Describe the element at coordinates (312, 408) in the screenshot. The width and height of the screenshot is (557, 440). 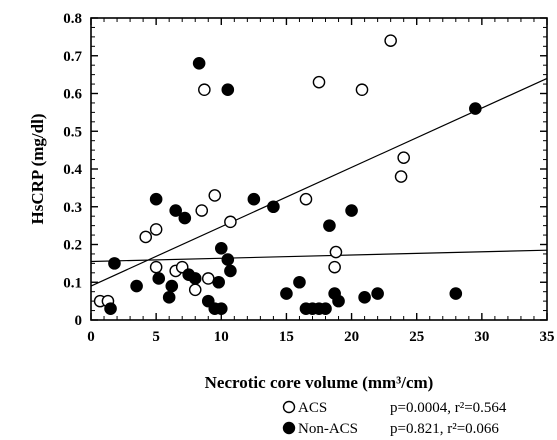
I see `legend-acs-label: ACS` at that location.